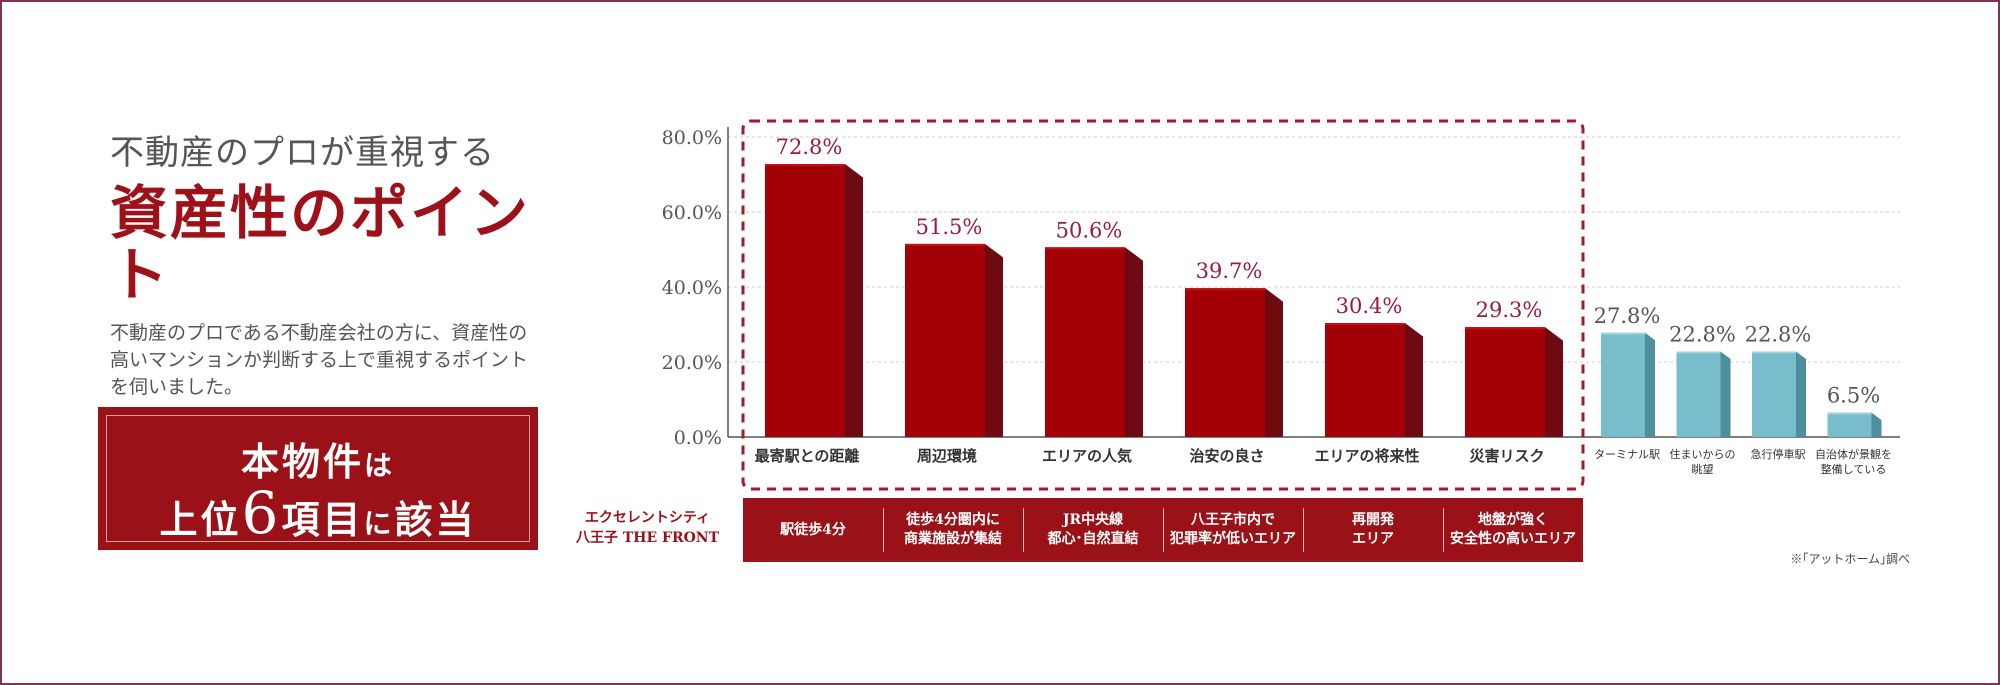 The height and width of the screenshot is (685, 2000). Describe the element at coordinates (302, 461) in the screenshot. I see `highlight-main-text: 本物件` at that location.